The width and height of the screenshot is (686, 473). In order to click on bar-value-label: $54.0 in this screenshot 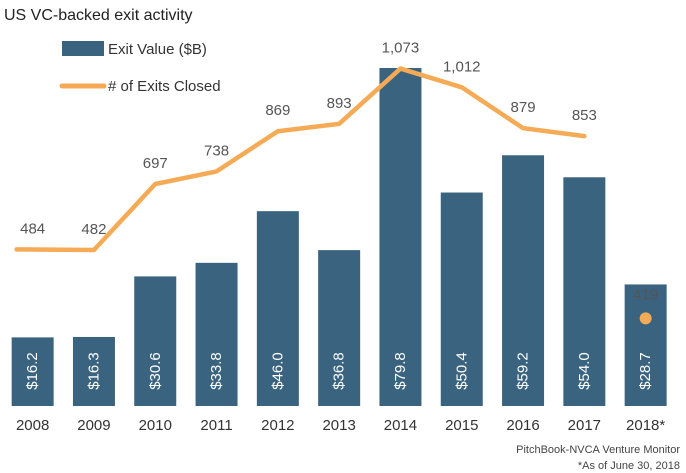, I will do `click(584, 371)`.